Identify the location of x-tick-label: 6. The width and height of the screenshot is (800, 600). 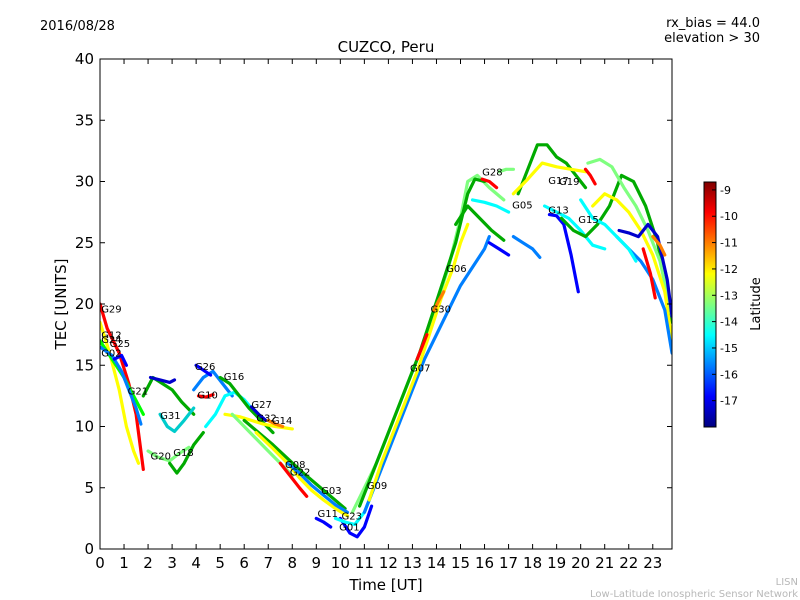
(244, 563).